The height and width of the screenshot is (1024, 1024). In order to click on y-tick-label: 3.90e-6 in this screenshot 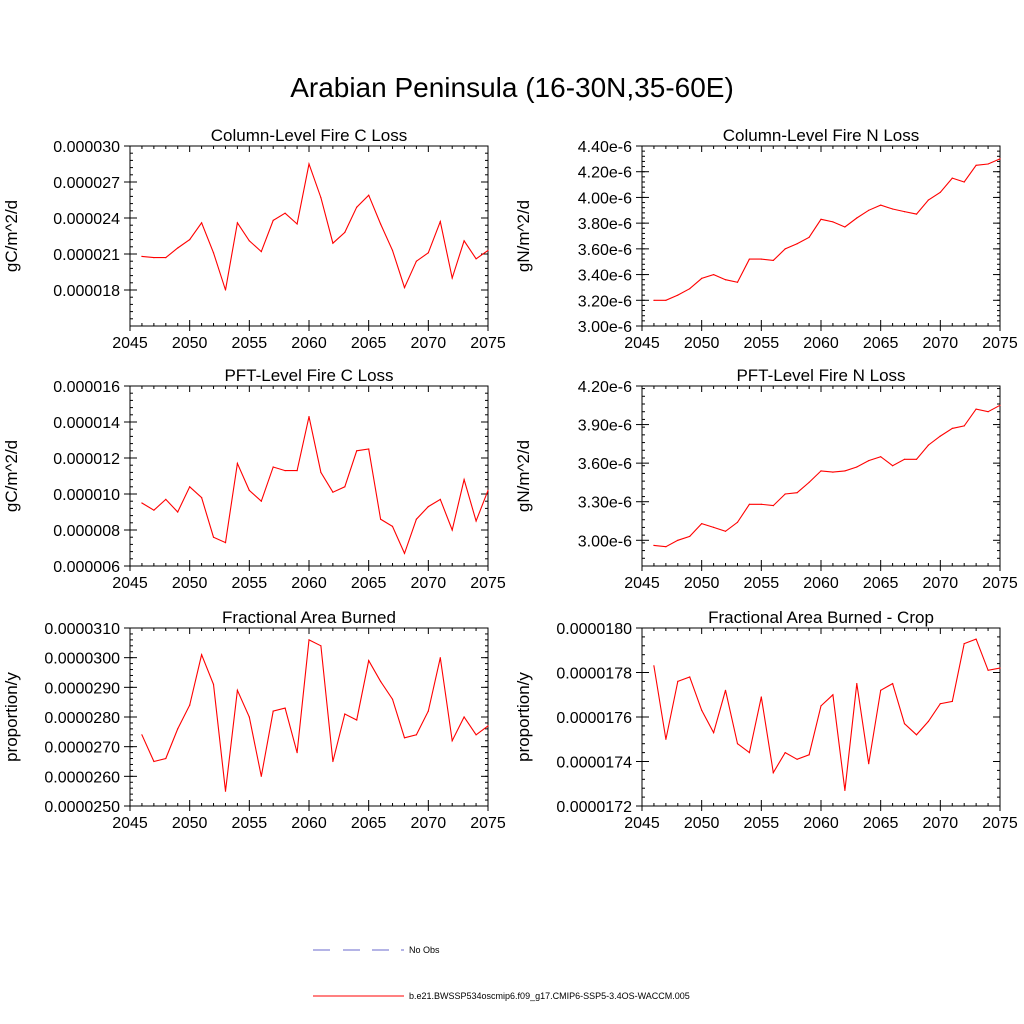, I will do `click(605, 426)`.